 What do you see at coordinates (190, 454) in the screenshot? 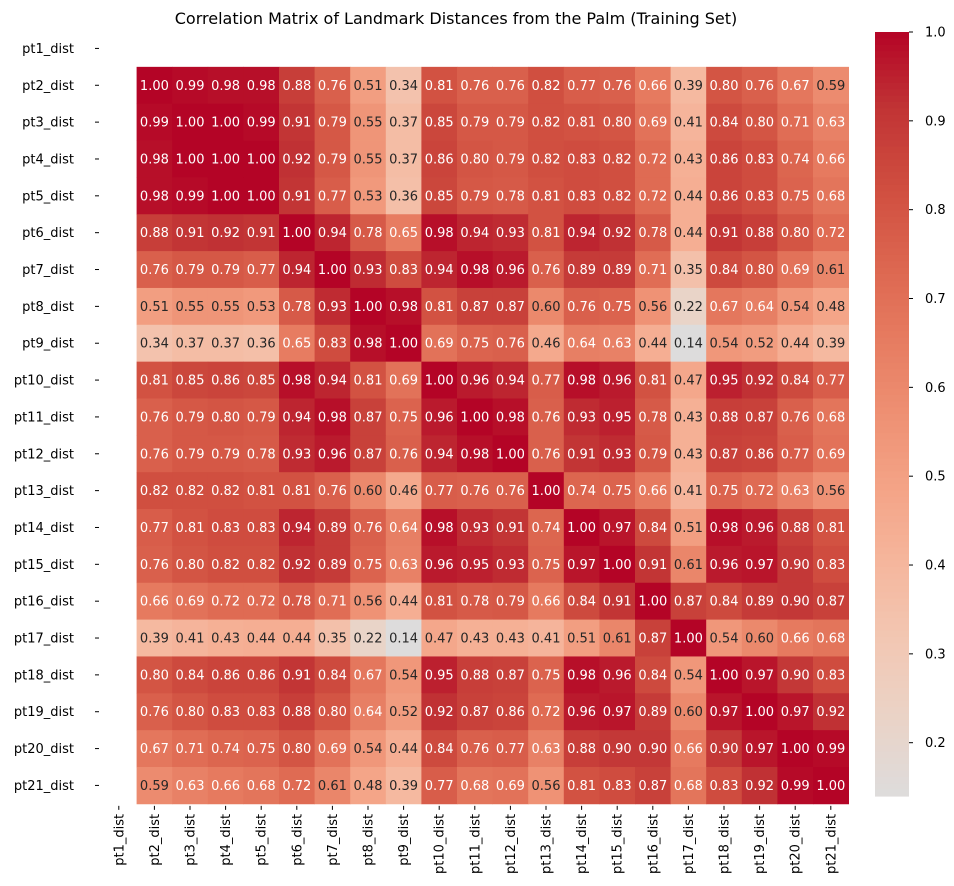
I see `cell-value-label: 0.79` at bounding box center [190, 454].